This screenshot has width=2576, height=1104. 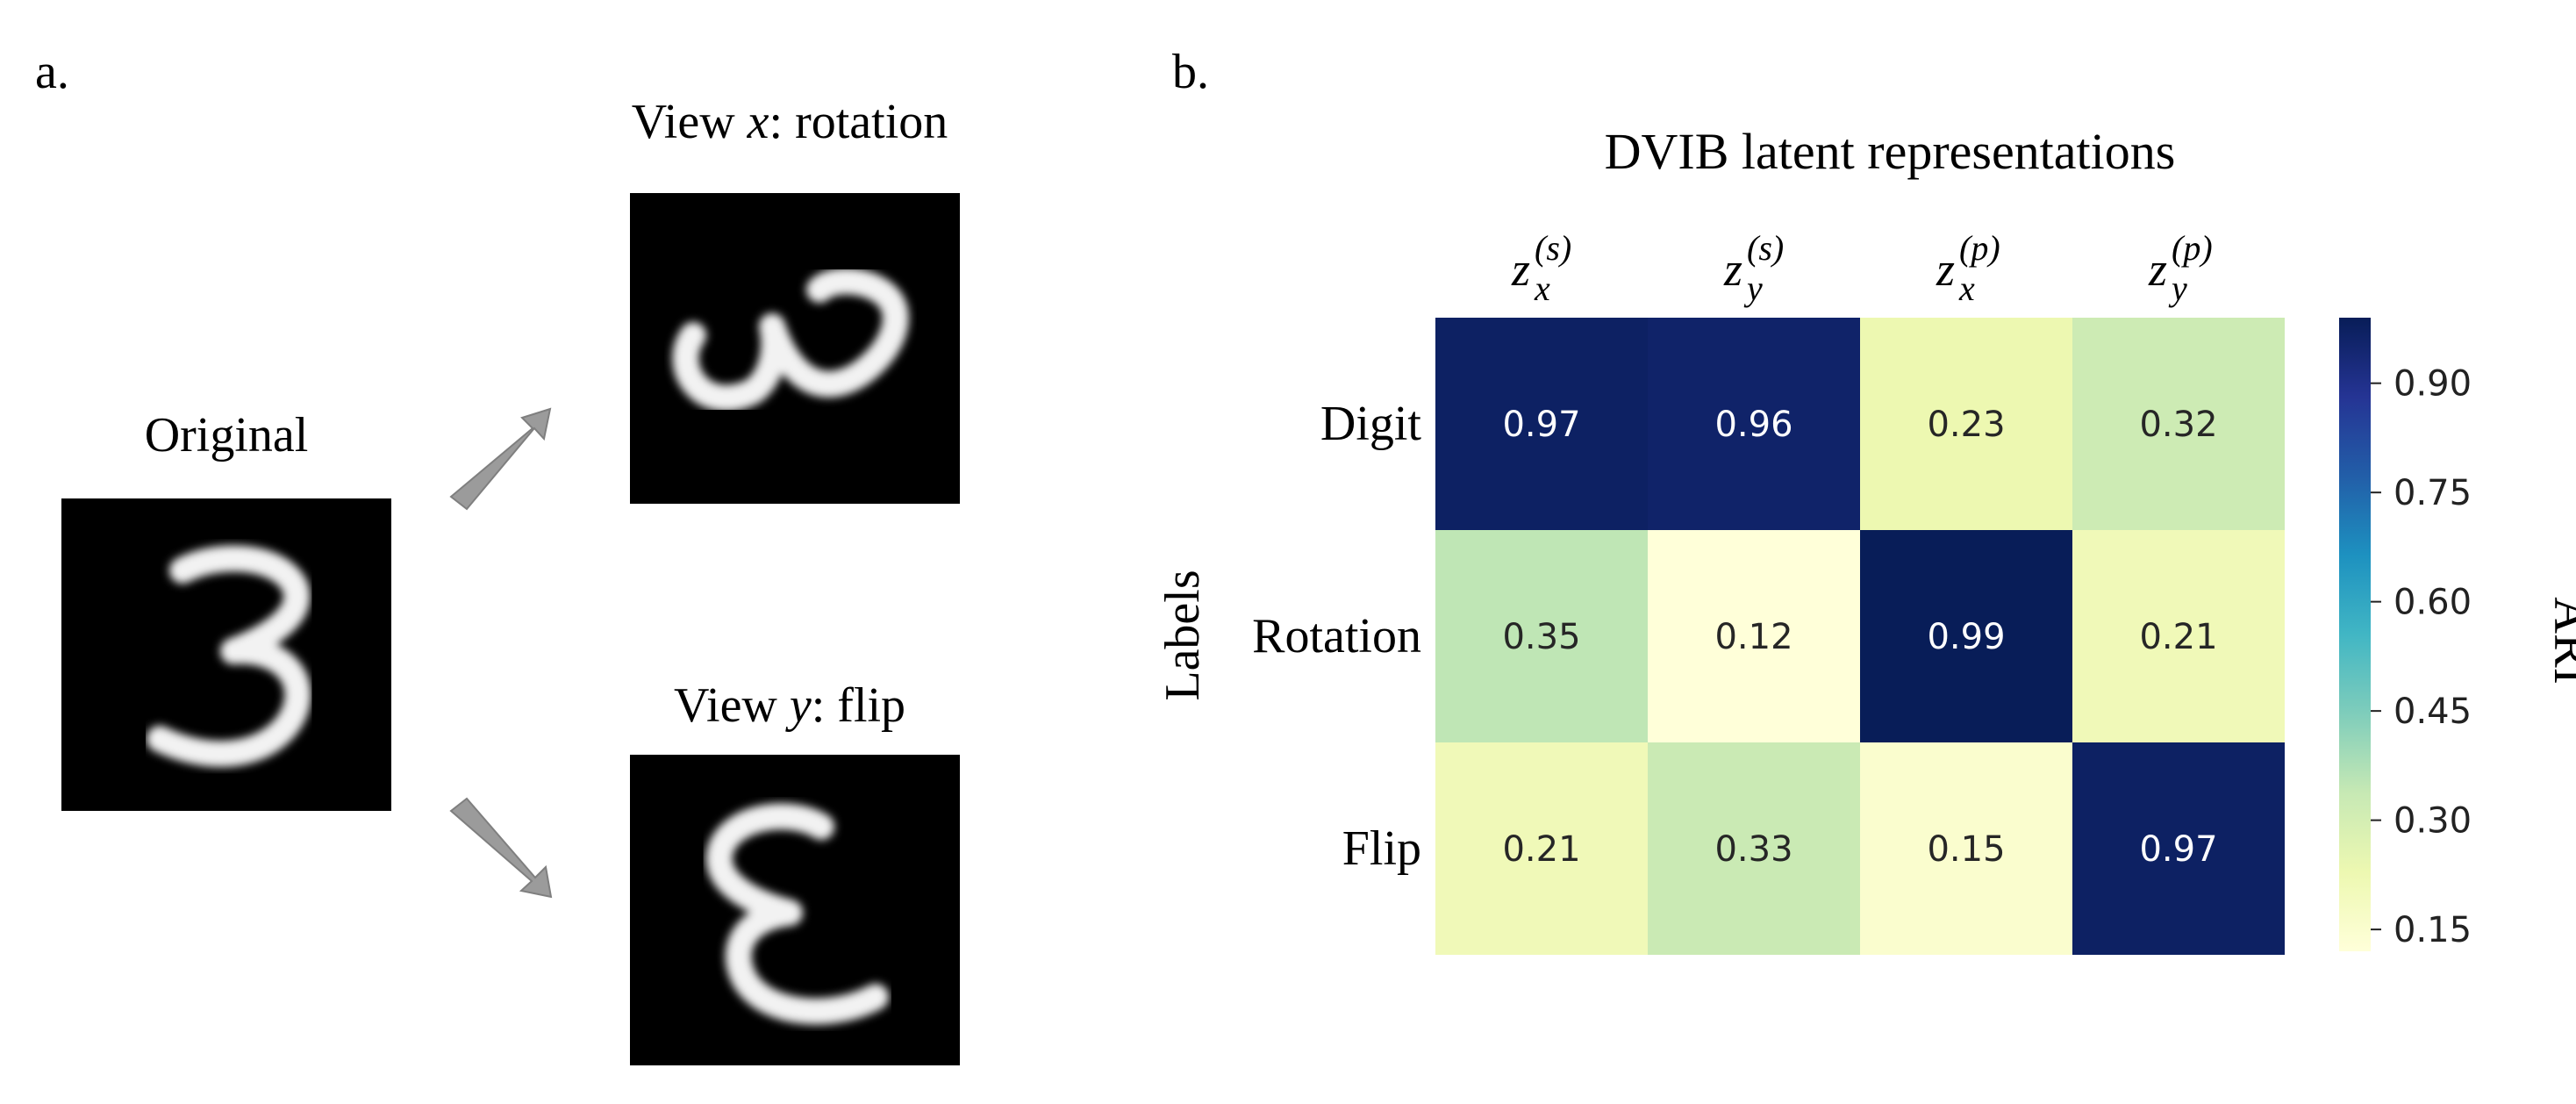 I want to click on row-labels: Digit Rotation Flip, so click(x=1336, y=636).